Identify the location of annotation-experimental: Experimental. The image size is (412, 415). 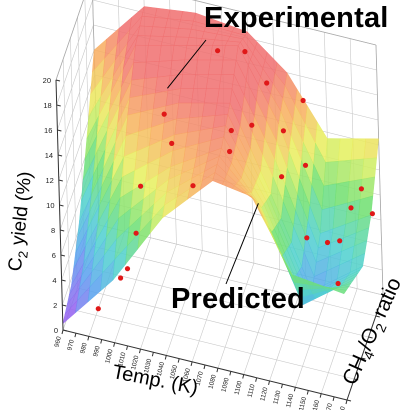
(296, 18).